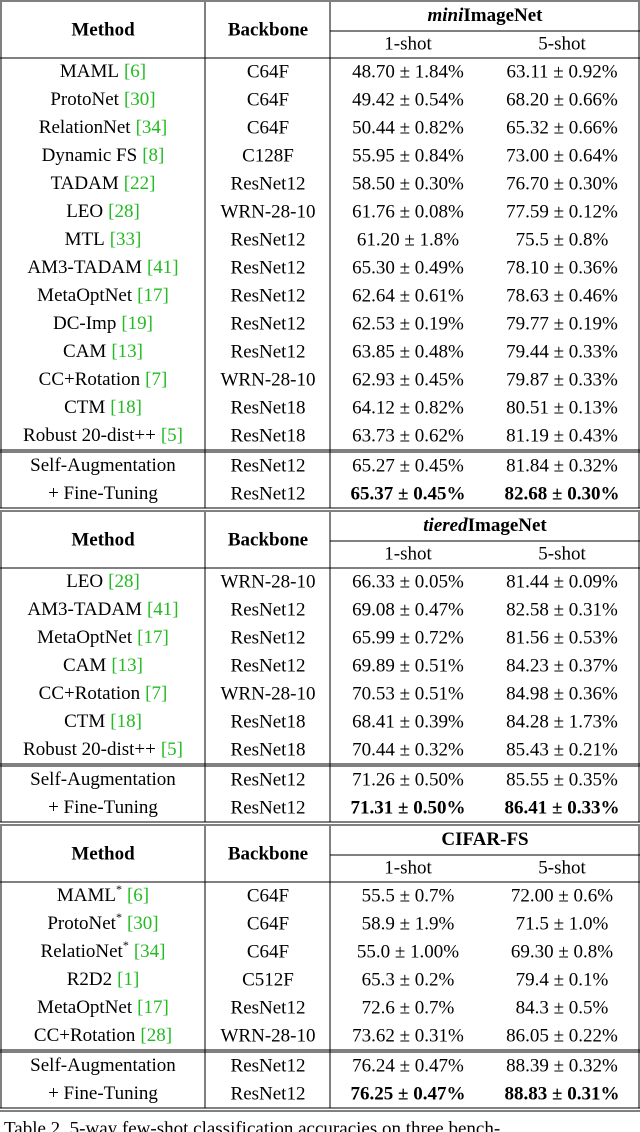  Describe the element at coordinates (268, 979) in the screenshot. I see `backbone: C512F` at that location.